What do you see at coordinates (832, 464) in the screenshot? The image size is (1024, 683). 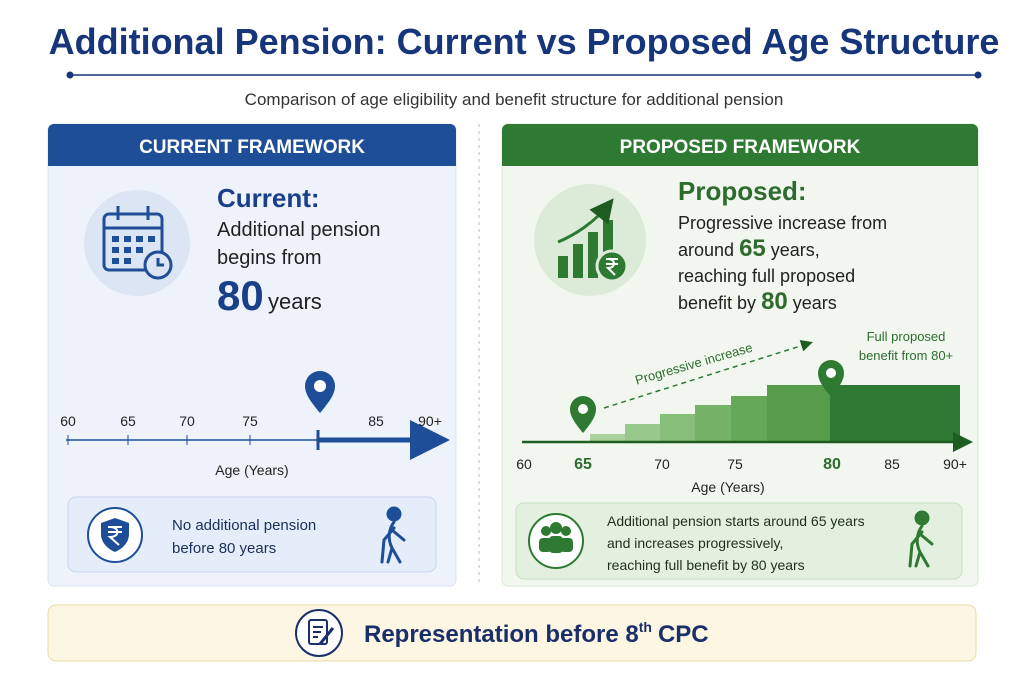 I see `tick-label: 80` at bounding box center [832, 464].